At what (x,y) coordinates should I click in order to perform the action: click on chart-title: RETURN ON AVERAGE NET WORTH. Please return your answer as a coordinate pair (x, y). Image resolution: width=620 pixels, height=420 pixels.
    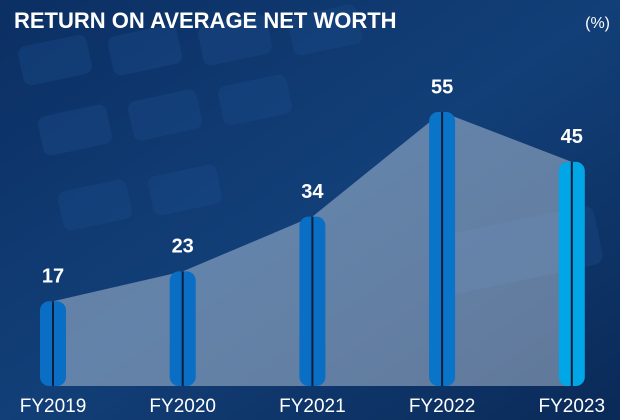
    Looking at the image, I should click on (205, 20).